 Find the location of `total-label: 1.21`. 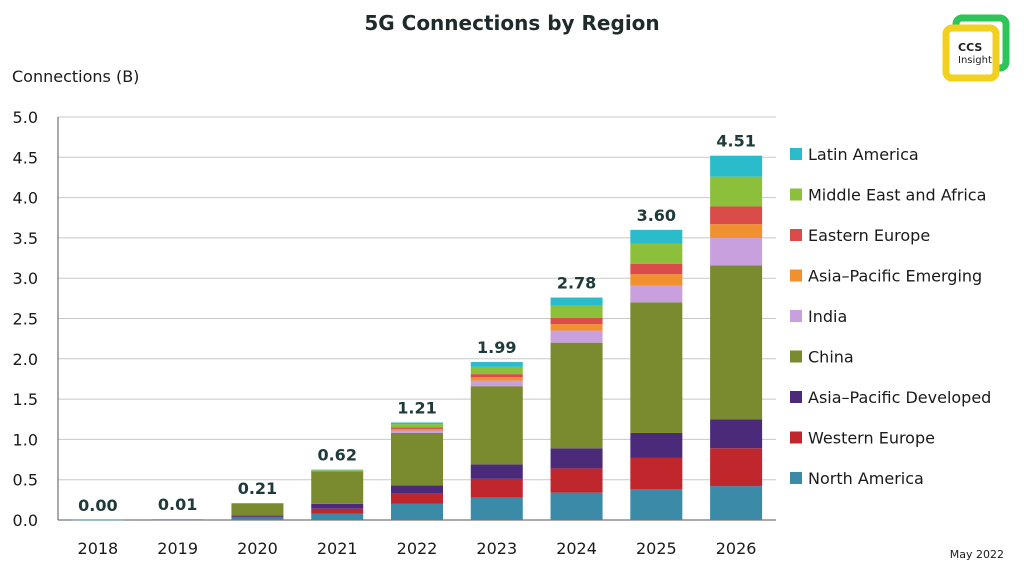

total-label: 1.21 is located at coordinates (416, 407).